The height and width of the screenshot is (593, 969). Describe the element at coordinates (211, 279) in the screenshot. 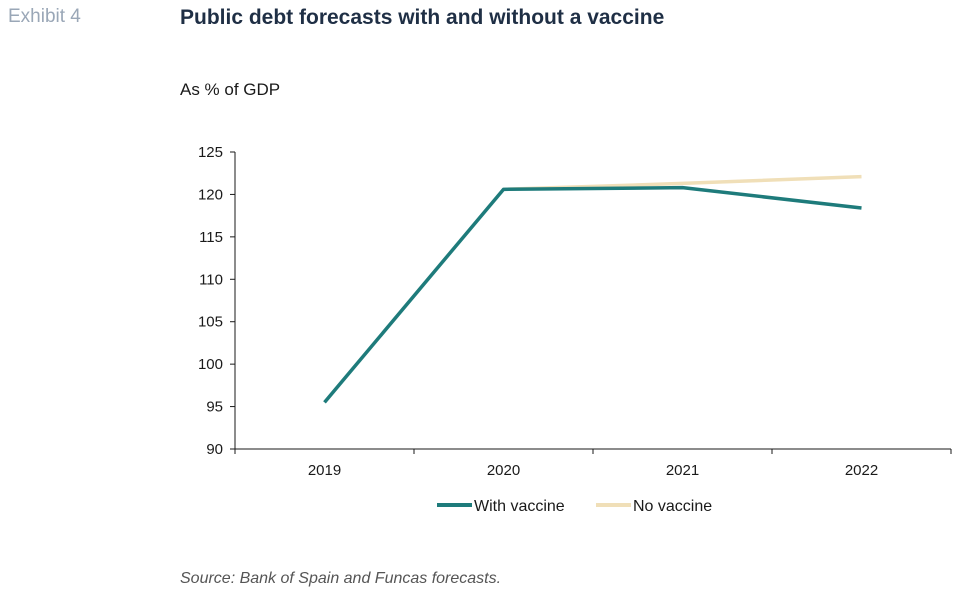

I see `y-tick-label: 110` at that location.